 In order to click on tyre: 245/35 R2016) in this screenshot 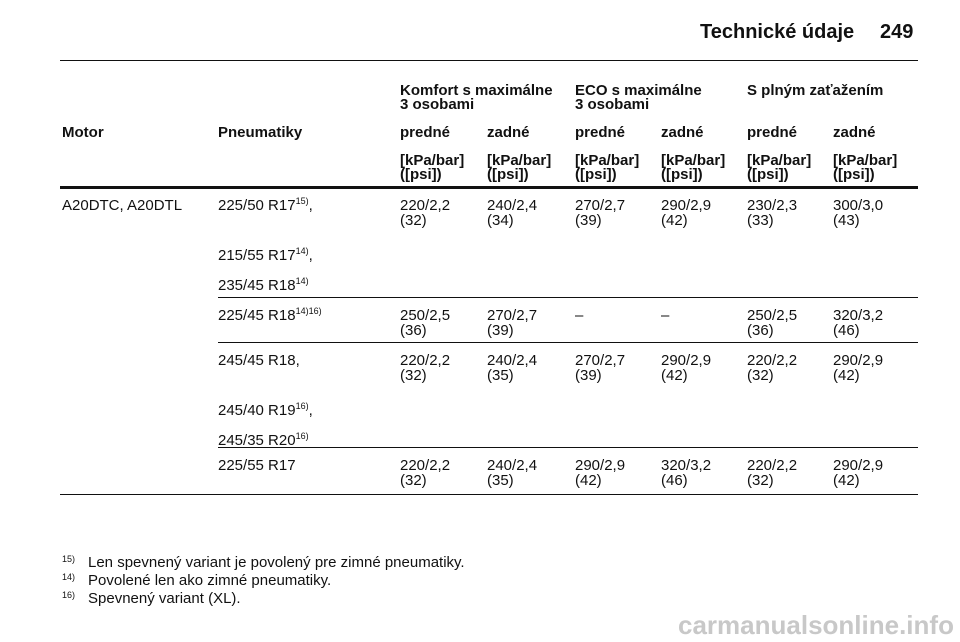, I will do `click(263, 440)`.